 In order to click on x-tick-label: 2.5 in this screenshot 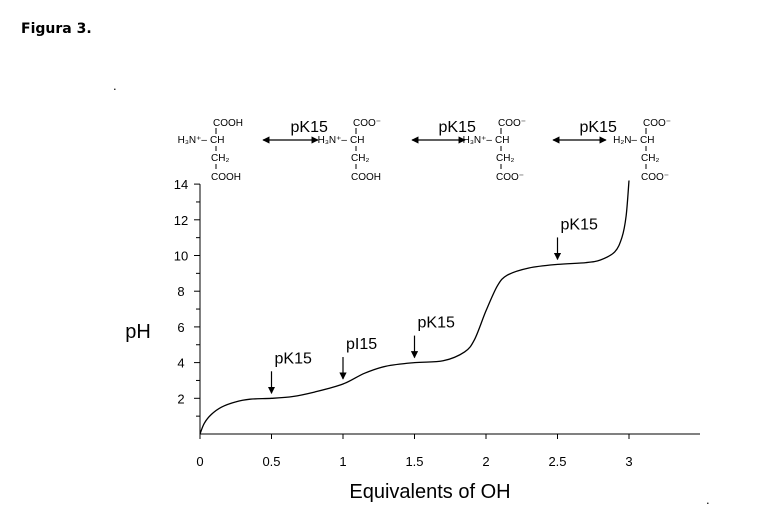, I will do `click(557, 461)`.